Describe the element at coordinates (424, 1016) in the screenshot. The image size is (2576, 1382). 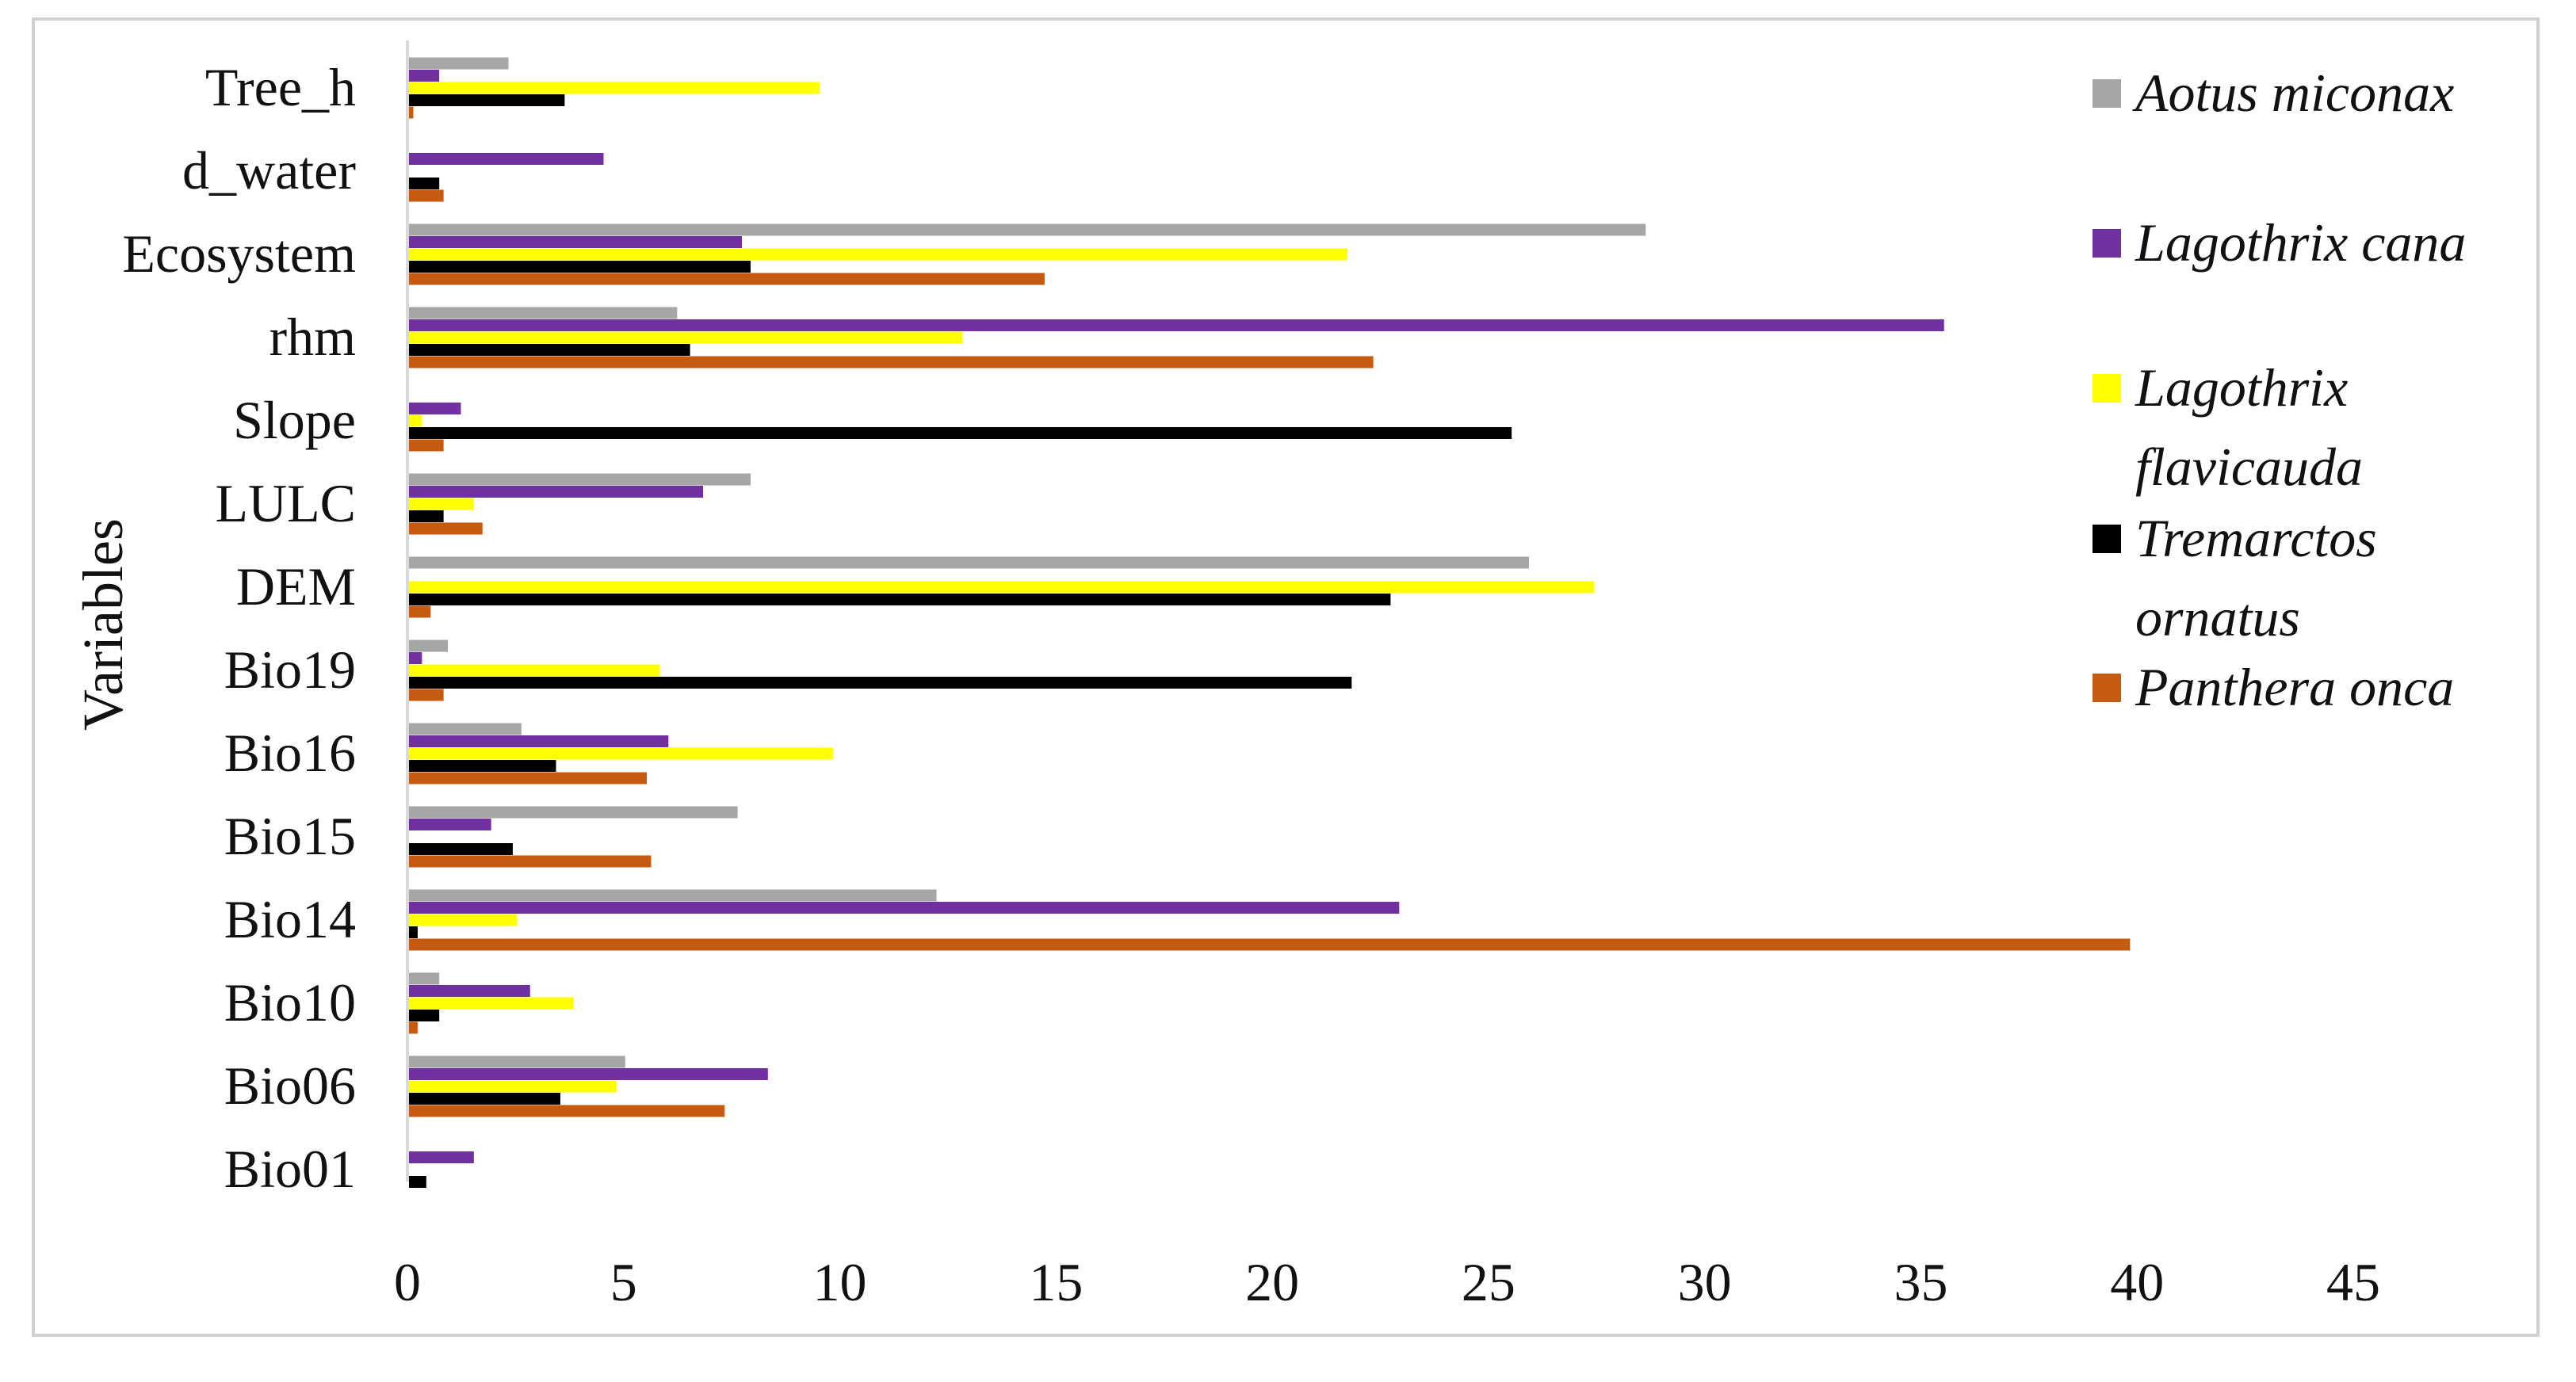
I see `bar-Bio10-tremarctos-ornatus` at that location.